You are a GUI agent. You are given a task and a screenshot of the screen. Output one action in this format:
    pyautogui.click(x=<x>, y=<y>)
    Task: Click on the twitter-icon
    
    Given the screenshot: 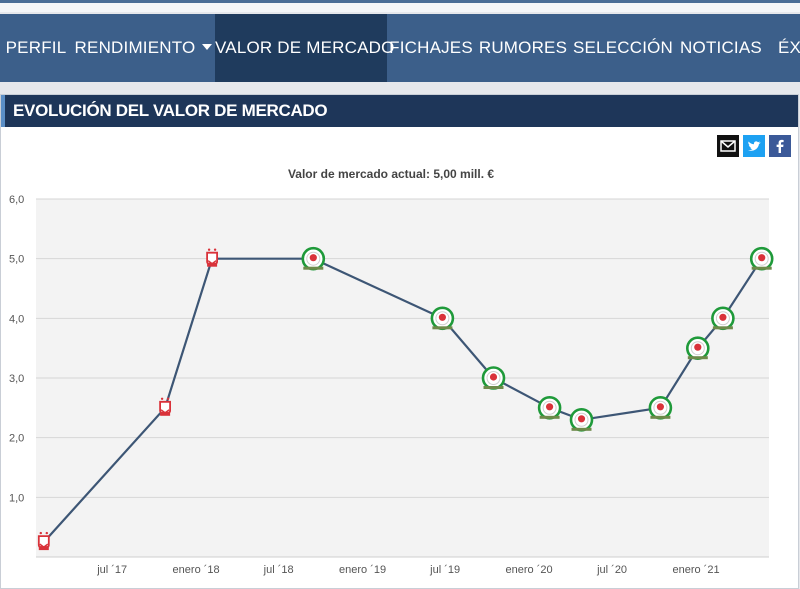 What is the action you would take?
    pyautogui.click(x=754, y=146)
    